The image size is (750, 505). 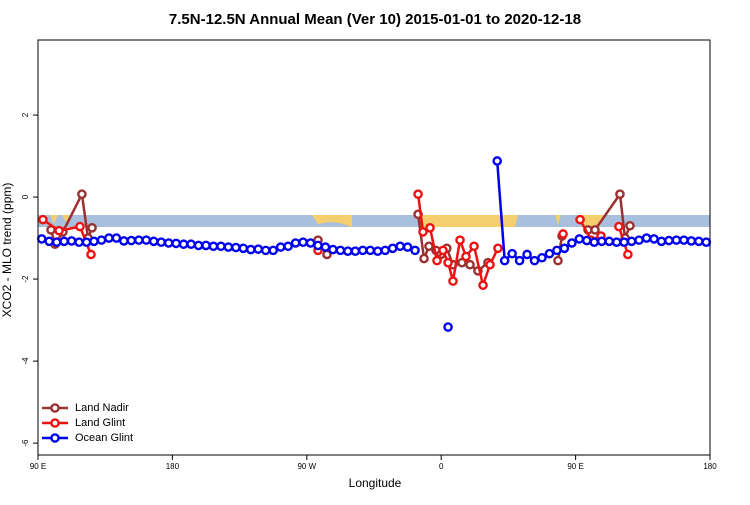 I want to click on legend-label: Land Nadir, so click(x=102, y=408).